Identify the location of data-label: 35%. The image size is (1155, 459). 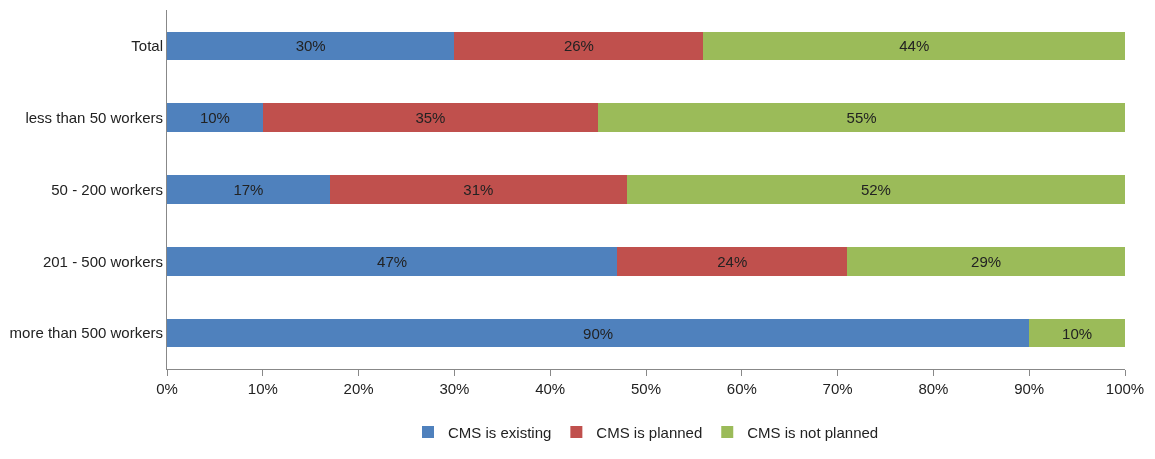
(430, 118).